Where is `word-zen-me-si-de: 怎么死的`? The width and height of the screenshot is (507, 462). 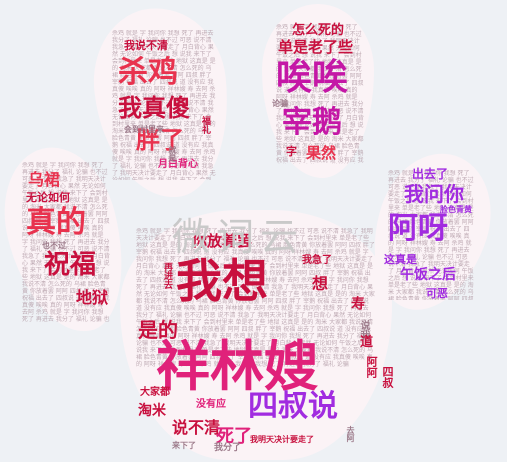 word-zen-me-si-de: 怎么死的 is located at coordinates (318, 30).